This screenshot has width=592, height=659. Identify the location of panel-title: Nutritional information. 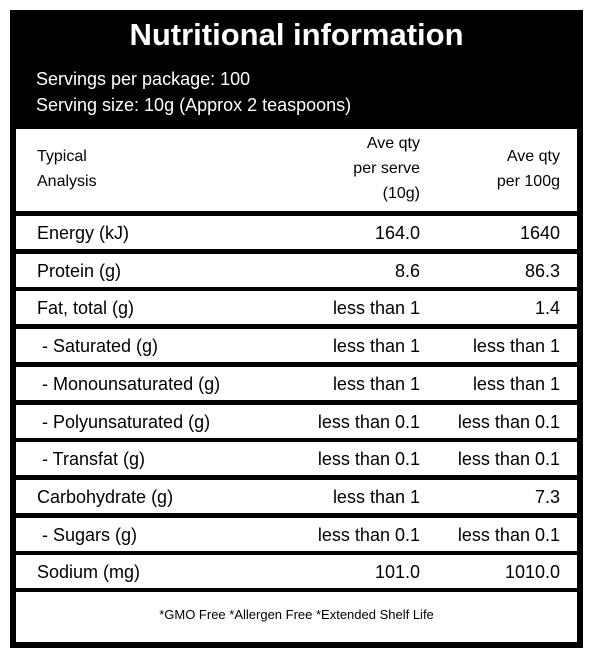
(296, 34).